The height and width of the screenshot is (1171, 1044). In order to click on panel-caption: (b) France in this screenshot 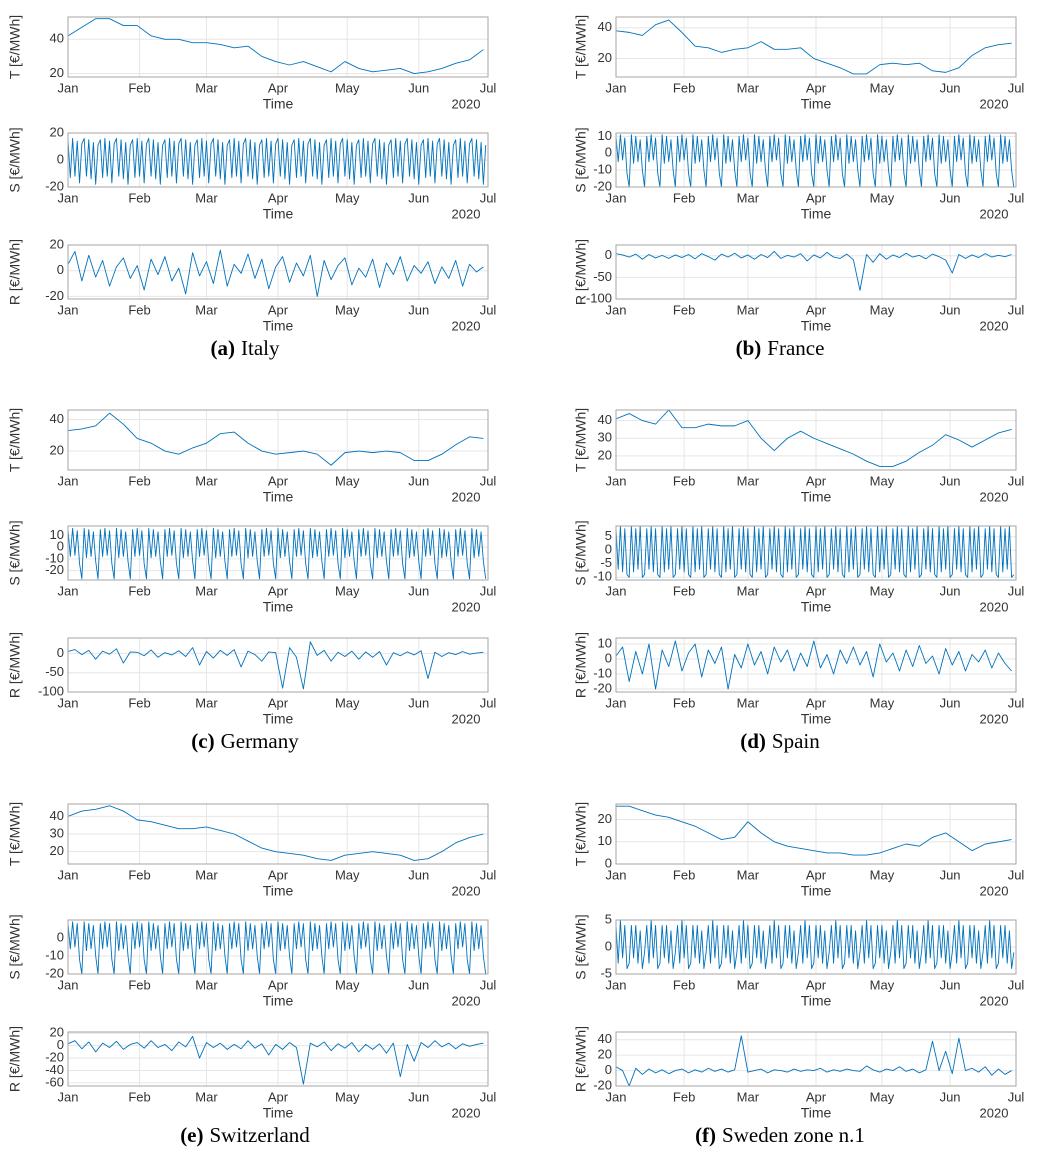, I will do `click(780, 348)`.